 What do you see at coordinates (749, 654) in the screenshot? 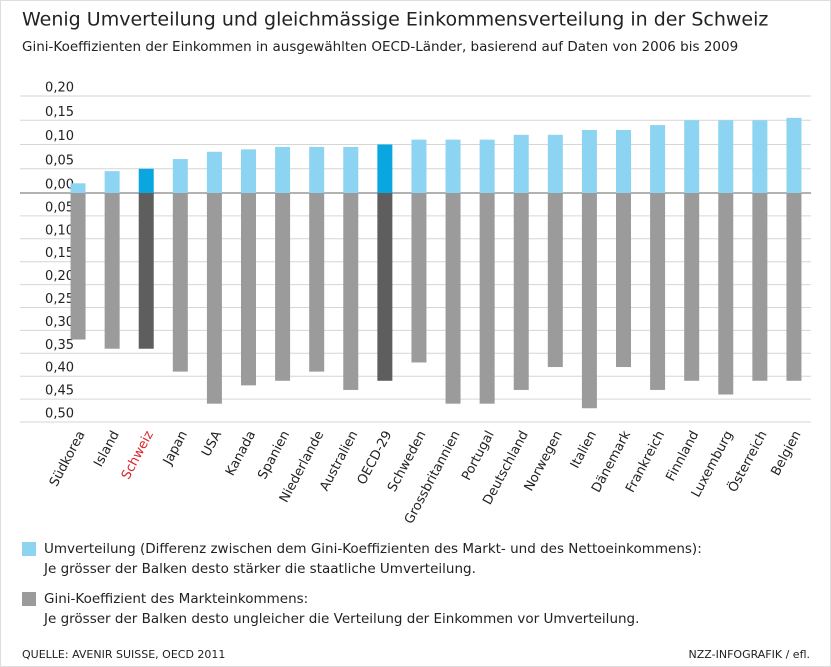
I see `credit: NZZ-INFOGRAFIK / efl.` at bounding box center [749, 654].